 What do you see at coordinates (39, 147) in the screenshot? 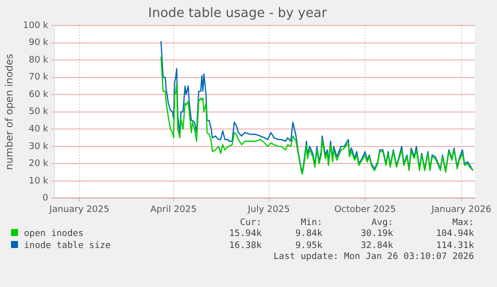
I see `y-tick-label: 30 k` at bounding box center [39, 147].